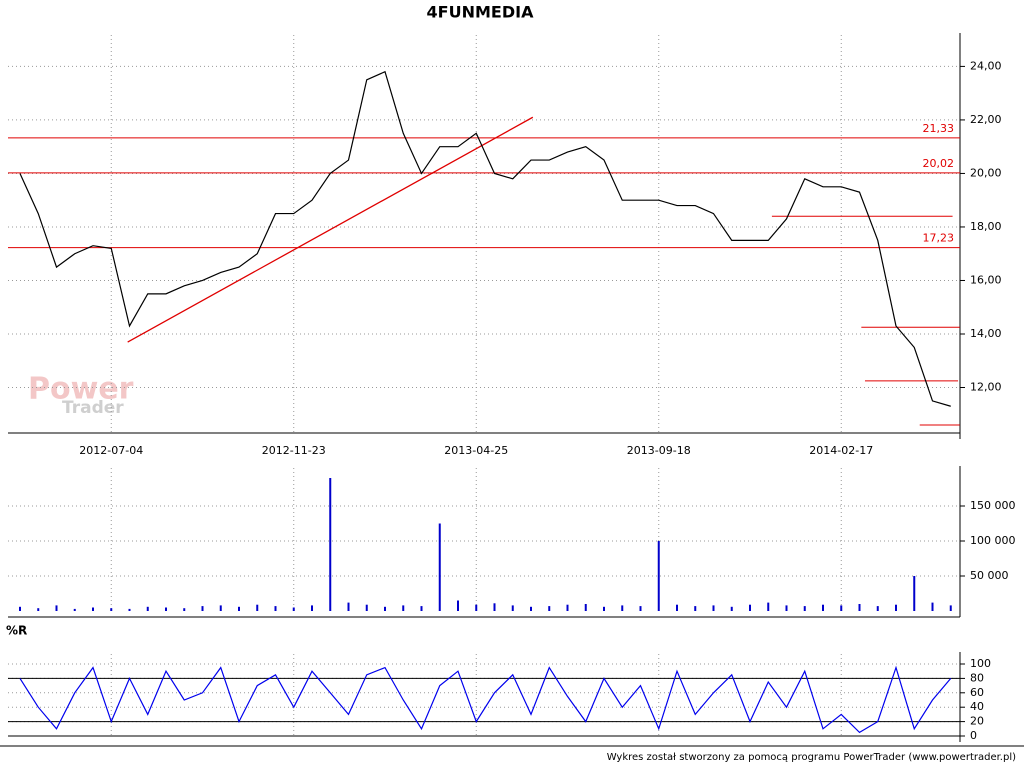 The height and width of the screenshot is (768, 1024). I want to click on x-tick-label: 2012-11-23, so click(294, 450).